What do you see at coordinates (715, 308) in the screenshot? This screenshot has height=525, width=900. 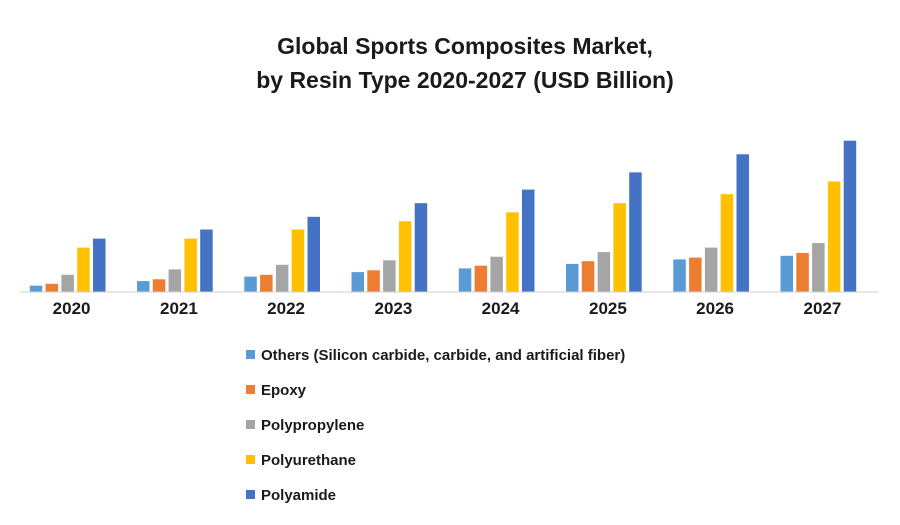 I see `x-tick-label-2026: 2026` at bounding box center [715, 308].